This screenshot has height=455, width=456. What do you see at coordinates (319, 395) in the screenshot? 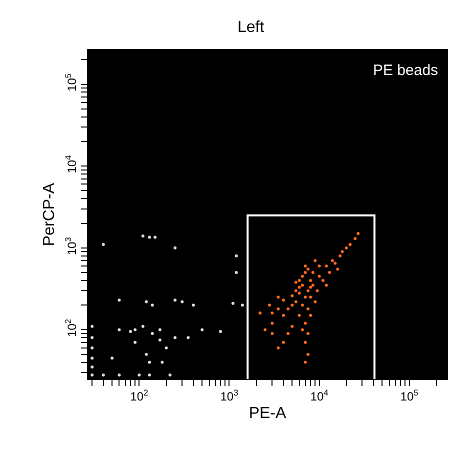
I see `x-tick-label: 10$^{4}$` at bounding box center [319, 395].